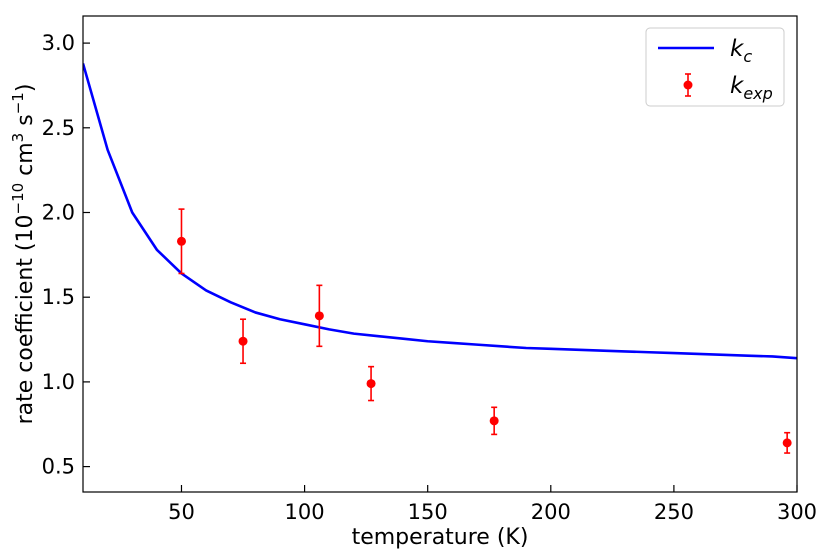 The height and width of the screenshot is (559, 830). I want to click on x-axis-title: temperature (K), so click(440, 537).